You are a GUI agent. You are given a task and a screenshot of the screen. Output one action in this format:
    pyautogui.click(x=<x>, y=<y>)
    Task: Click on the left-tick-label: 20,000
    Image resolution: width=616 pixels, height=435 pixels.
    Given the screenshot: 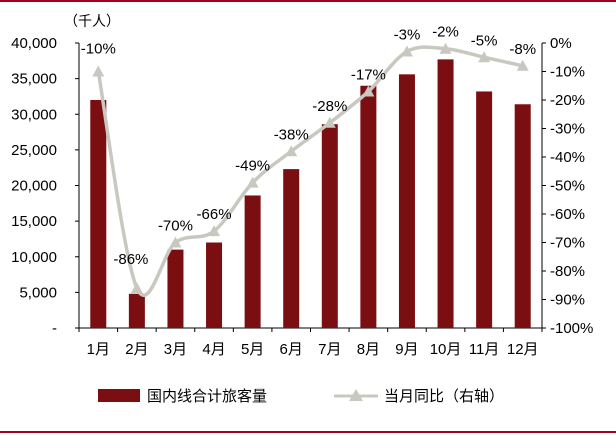 What is the action you would take?
    pyautogui.click(x=34, y=186)
    